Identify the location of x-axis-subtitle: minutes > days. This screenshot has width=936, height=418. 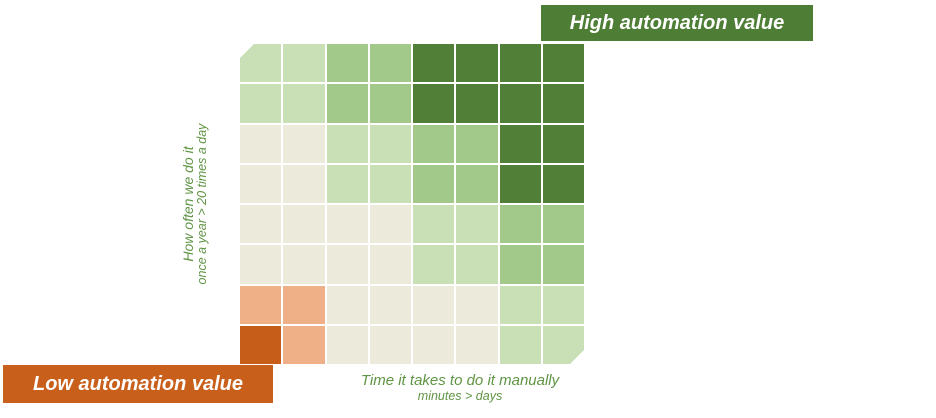
(460, 396).